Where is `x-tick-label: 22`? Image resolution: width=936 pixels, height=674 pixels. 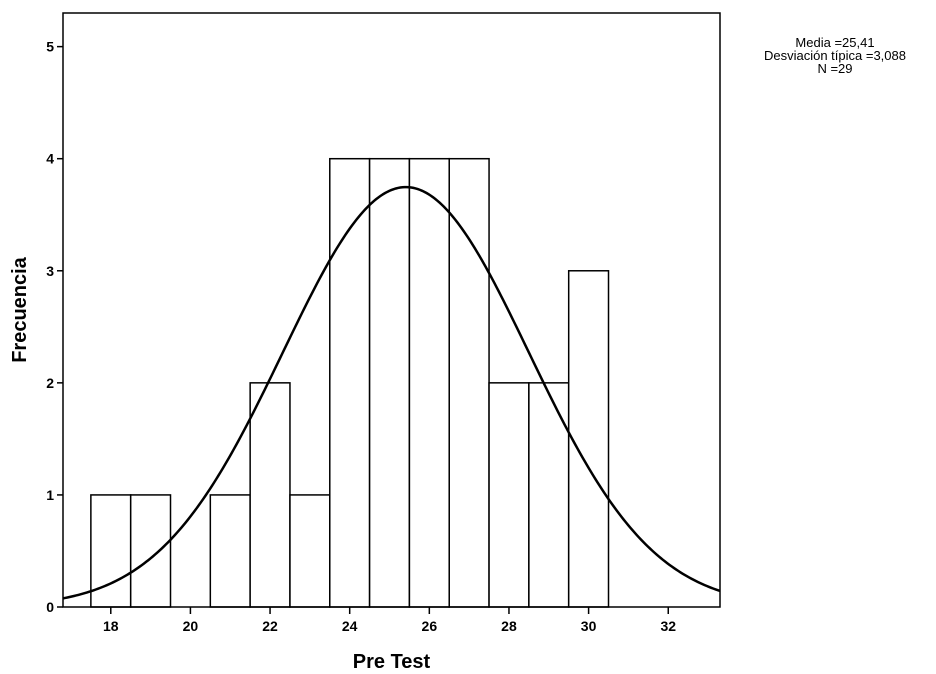
x-tick-label: 22 is located at coordinates (270, 626).